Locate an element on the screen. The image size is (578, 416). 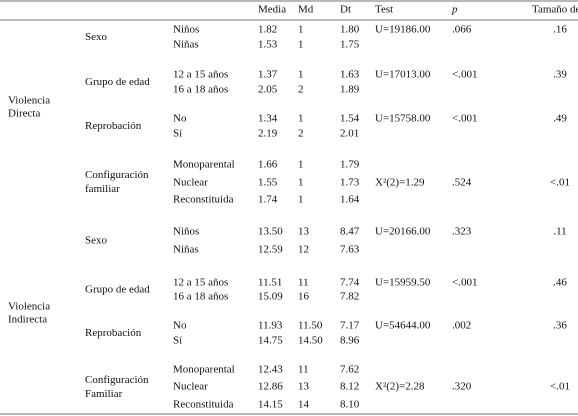
test: U=15959.50 is located at coordinates (403, 283).